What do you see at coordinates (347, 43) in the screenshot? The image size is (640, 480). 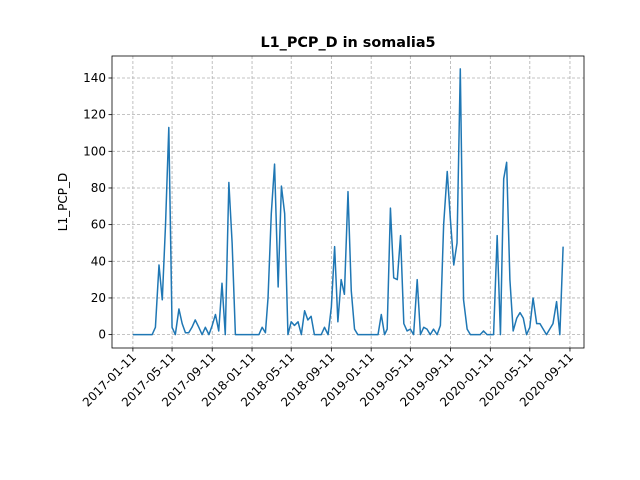 I see `chart-title: L1_PCP_D in somalia5` at bounding box center [347, 43].